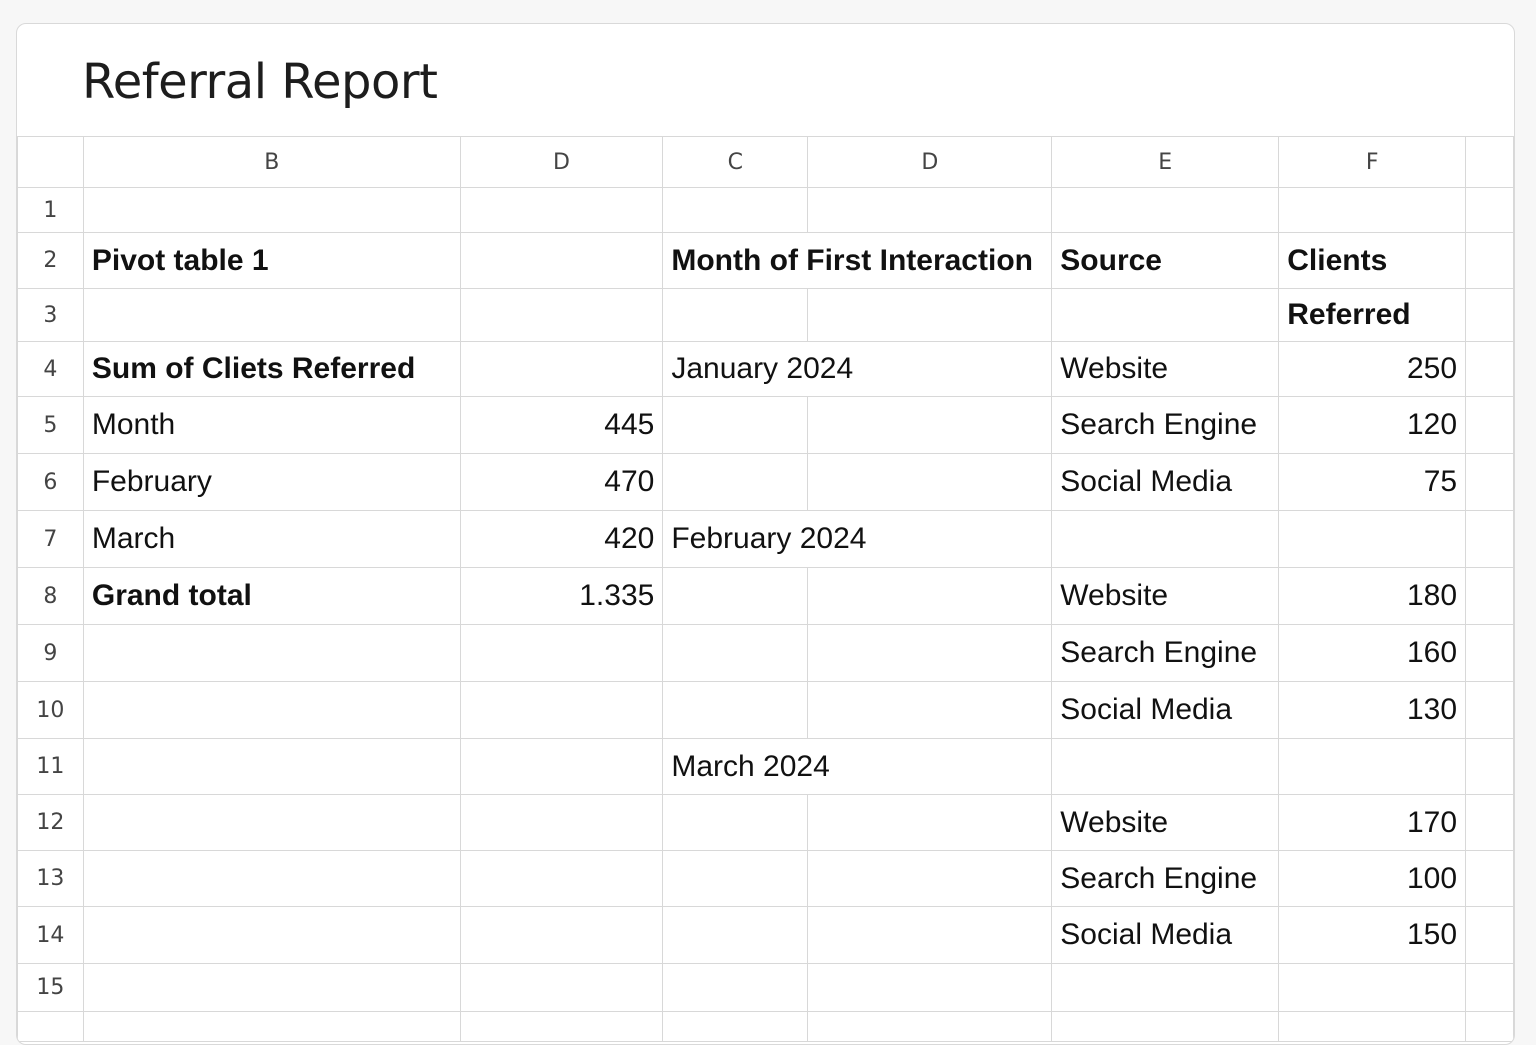 This screenshot has width=1536, height=1045. I want to click on pivot-value-cell: 420, so click(561, 539).